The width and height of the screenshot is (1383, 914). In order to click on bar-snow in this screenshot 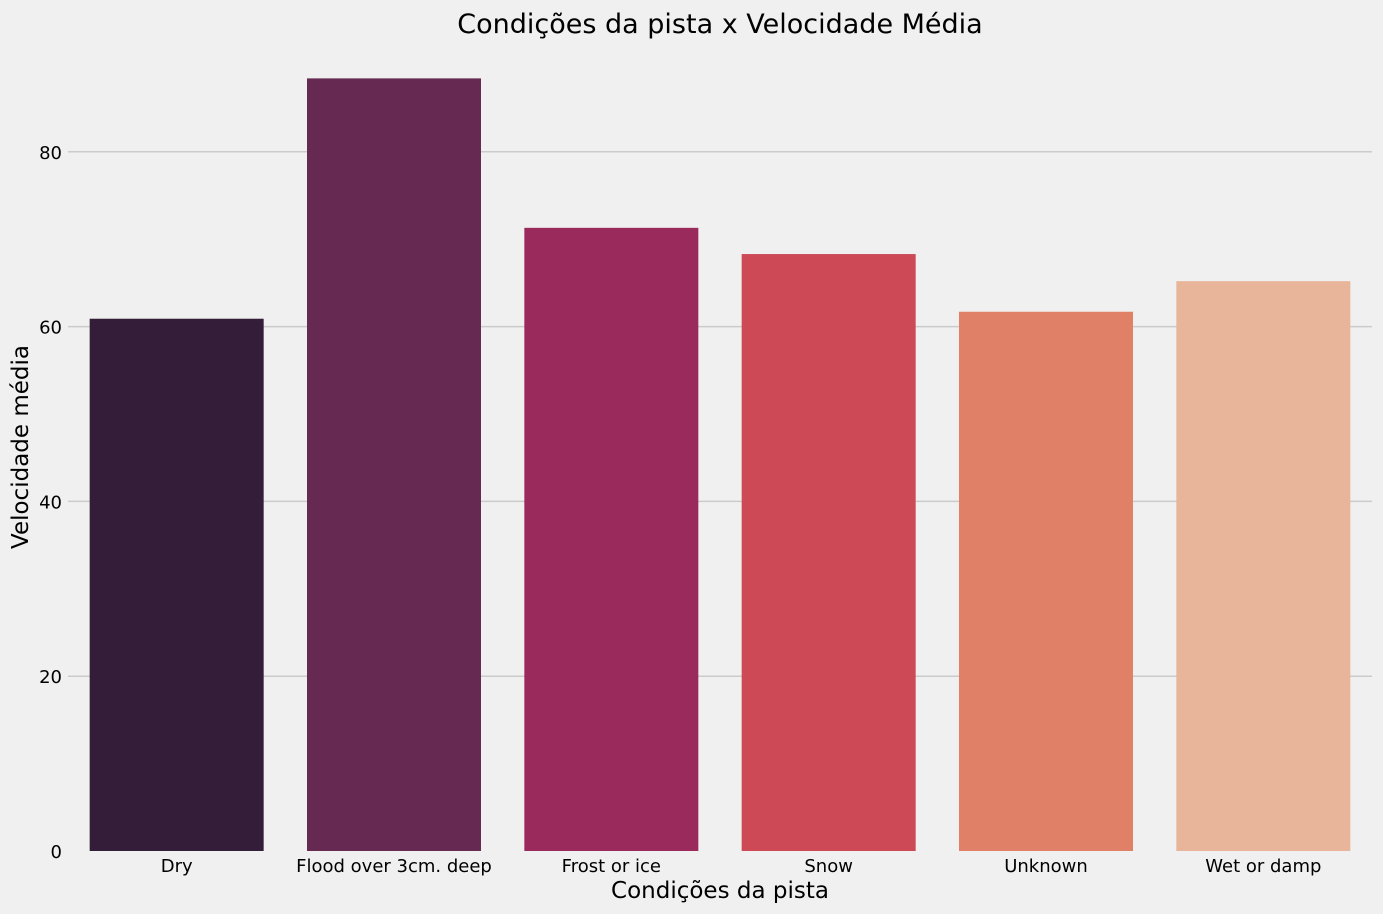, I will do `click(828, 553)`.